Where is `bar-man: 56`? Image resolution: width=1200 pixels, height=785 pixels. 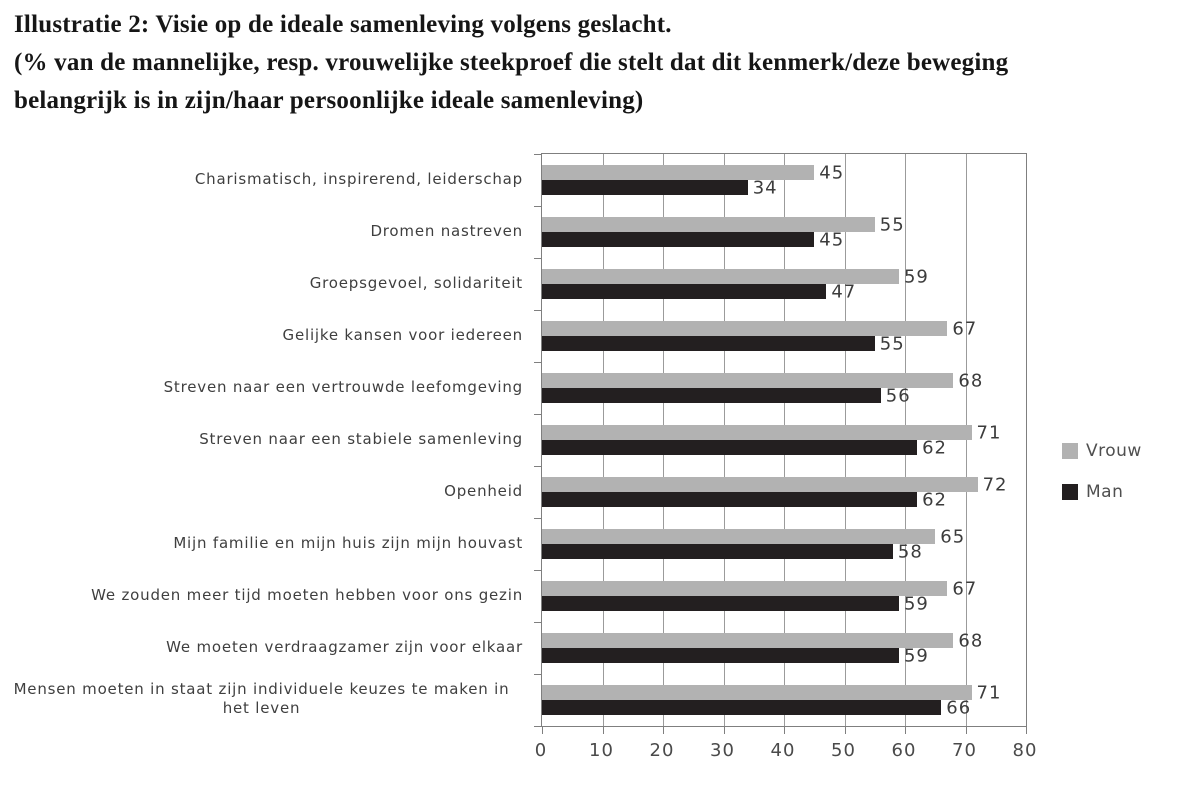 bar-man: 56 is located at coordinates (726, 395).